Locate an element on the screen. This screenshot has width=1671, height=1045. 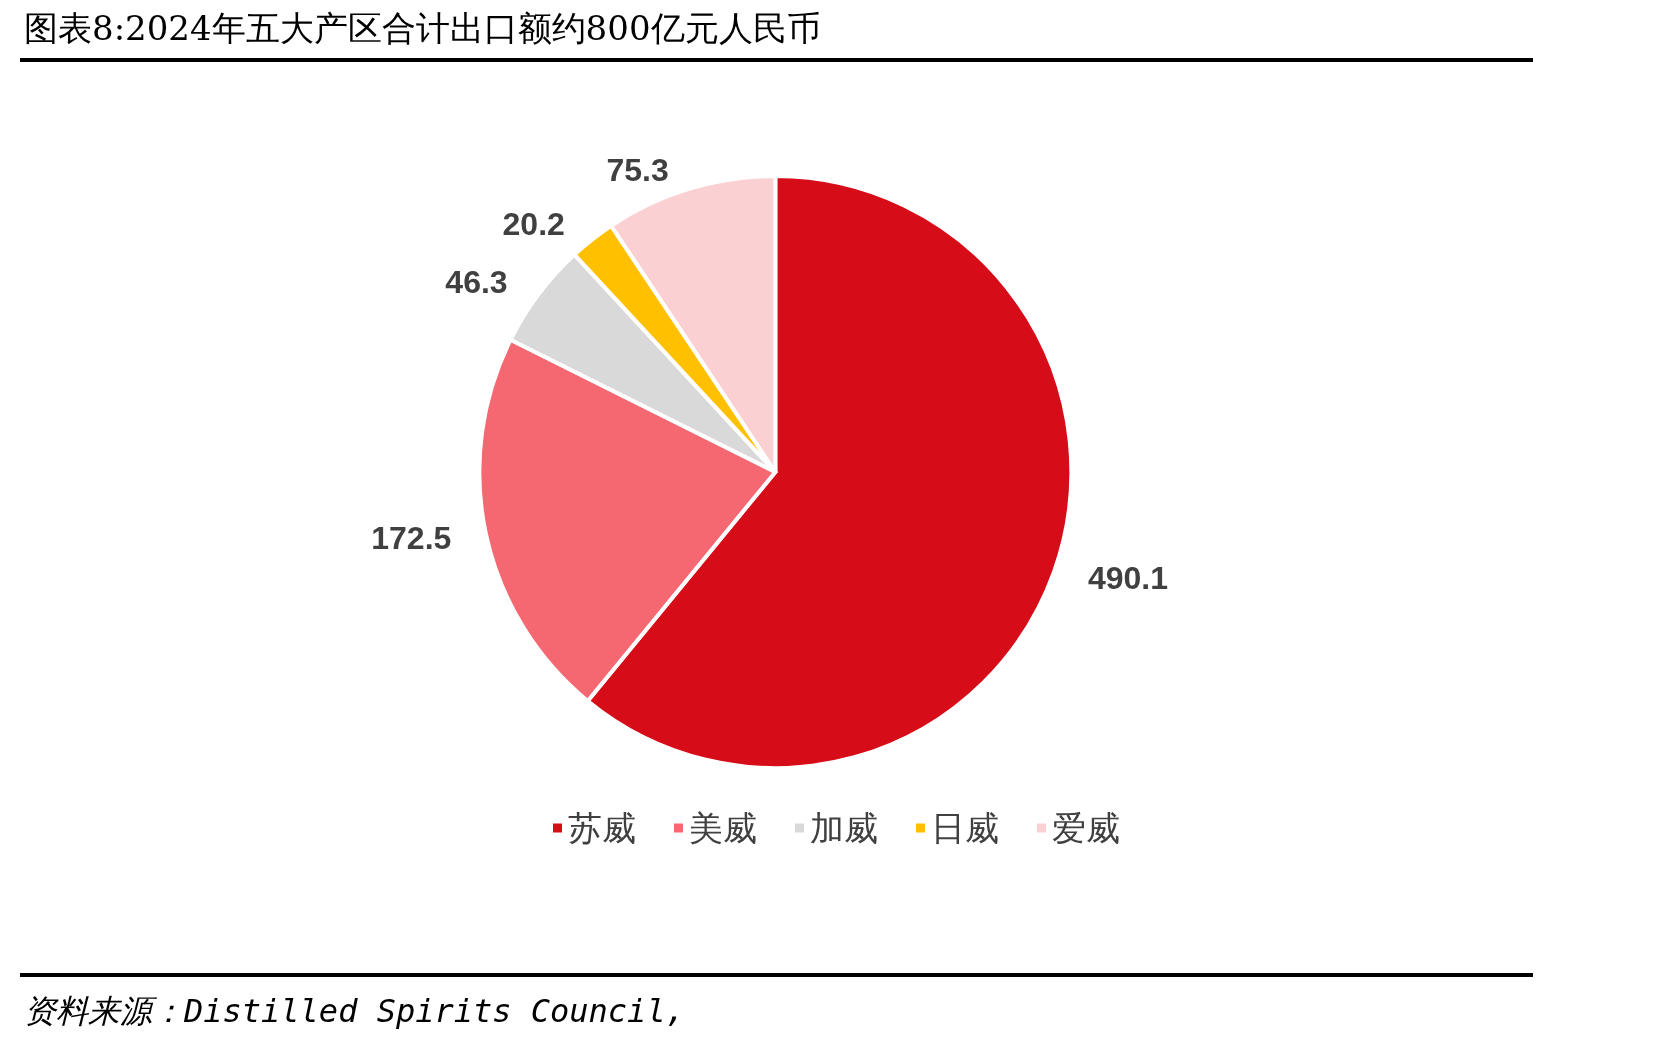
text: 资料来源：Distilled Spirits Council, is located at coordinates (354, 1011).